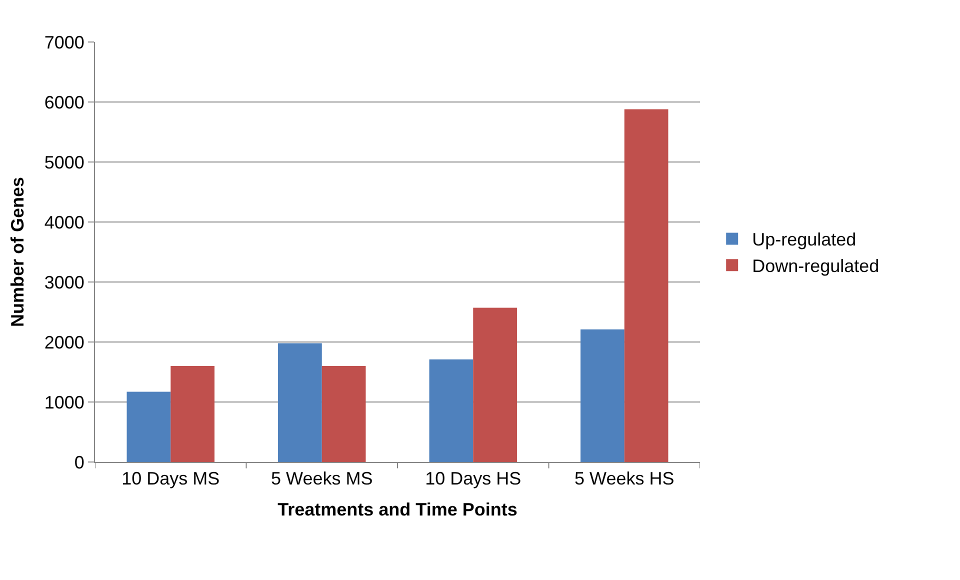 This screenshot has height=580, width=960. I want to click on legend-label: Down-regulated, so click(816, 266).